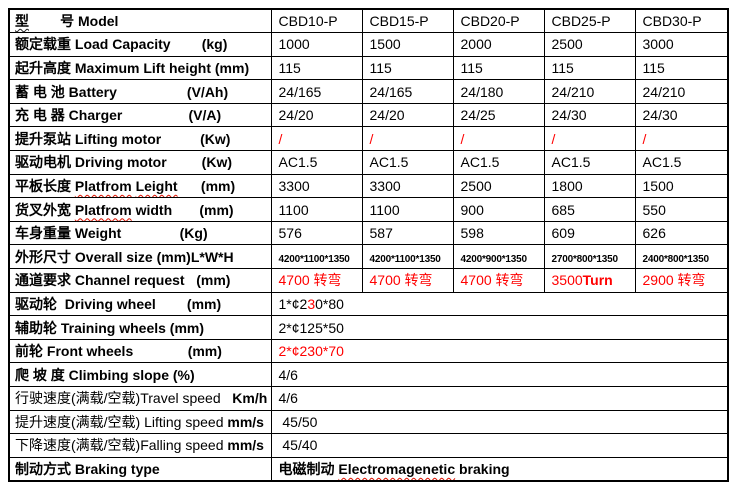 This screenshot has height=488, width=750. Describe the element at coordinates (308, 468) in the screenshot. I see `text-segment: 电磁制动` at that location.